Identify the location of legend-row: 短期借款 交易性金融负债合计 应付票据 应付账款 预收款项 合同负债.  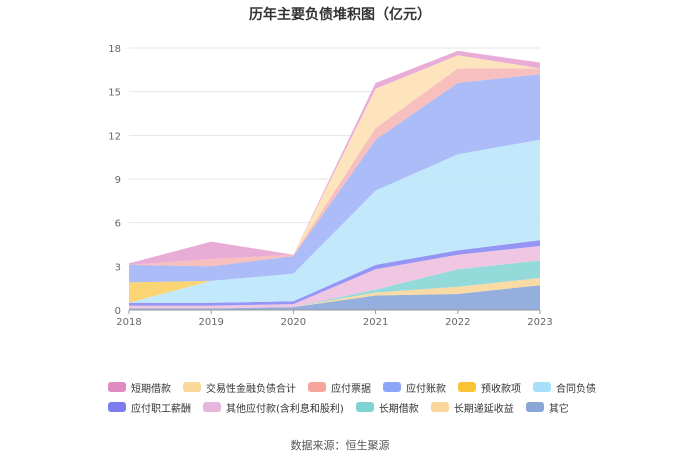
(358, 387).